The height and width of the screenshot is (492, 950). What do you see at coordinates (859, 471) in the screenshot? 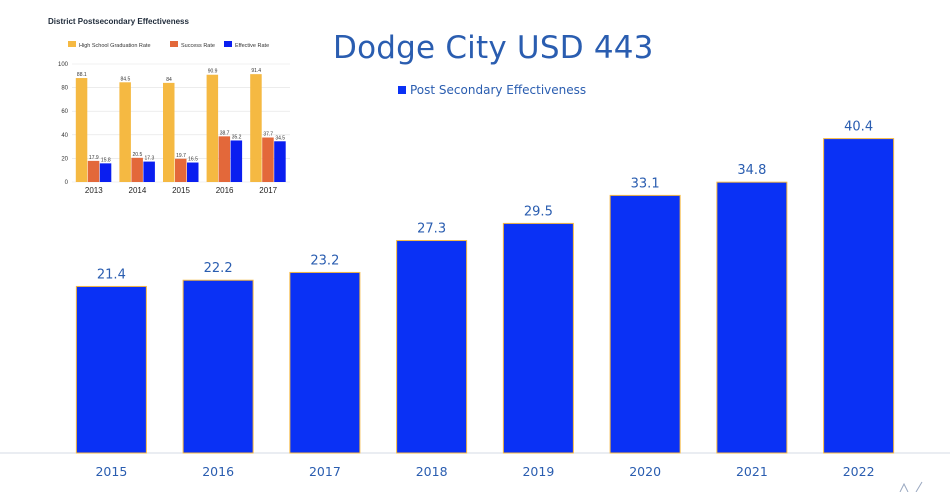
I see `x-tick-label-2022: 2022` at bounding box center [859, 471].